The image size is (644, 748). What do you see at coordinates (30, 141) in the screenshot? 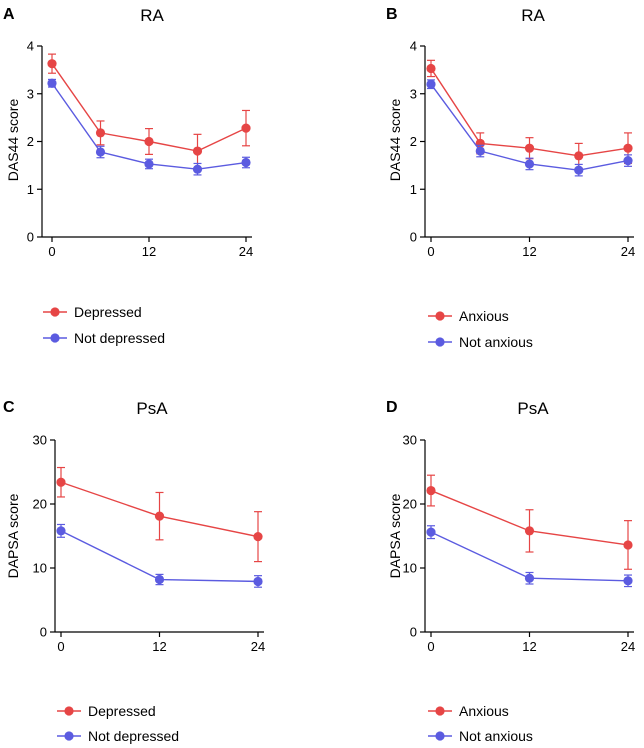
I see `y-tick-label: 2` at bounding box center [30, 141].